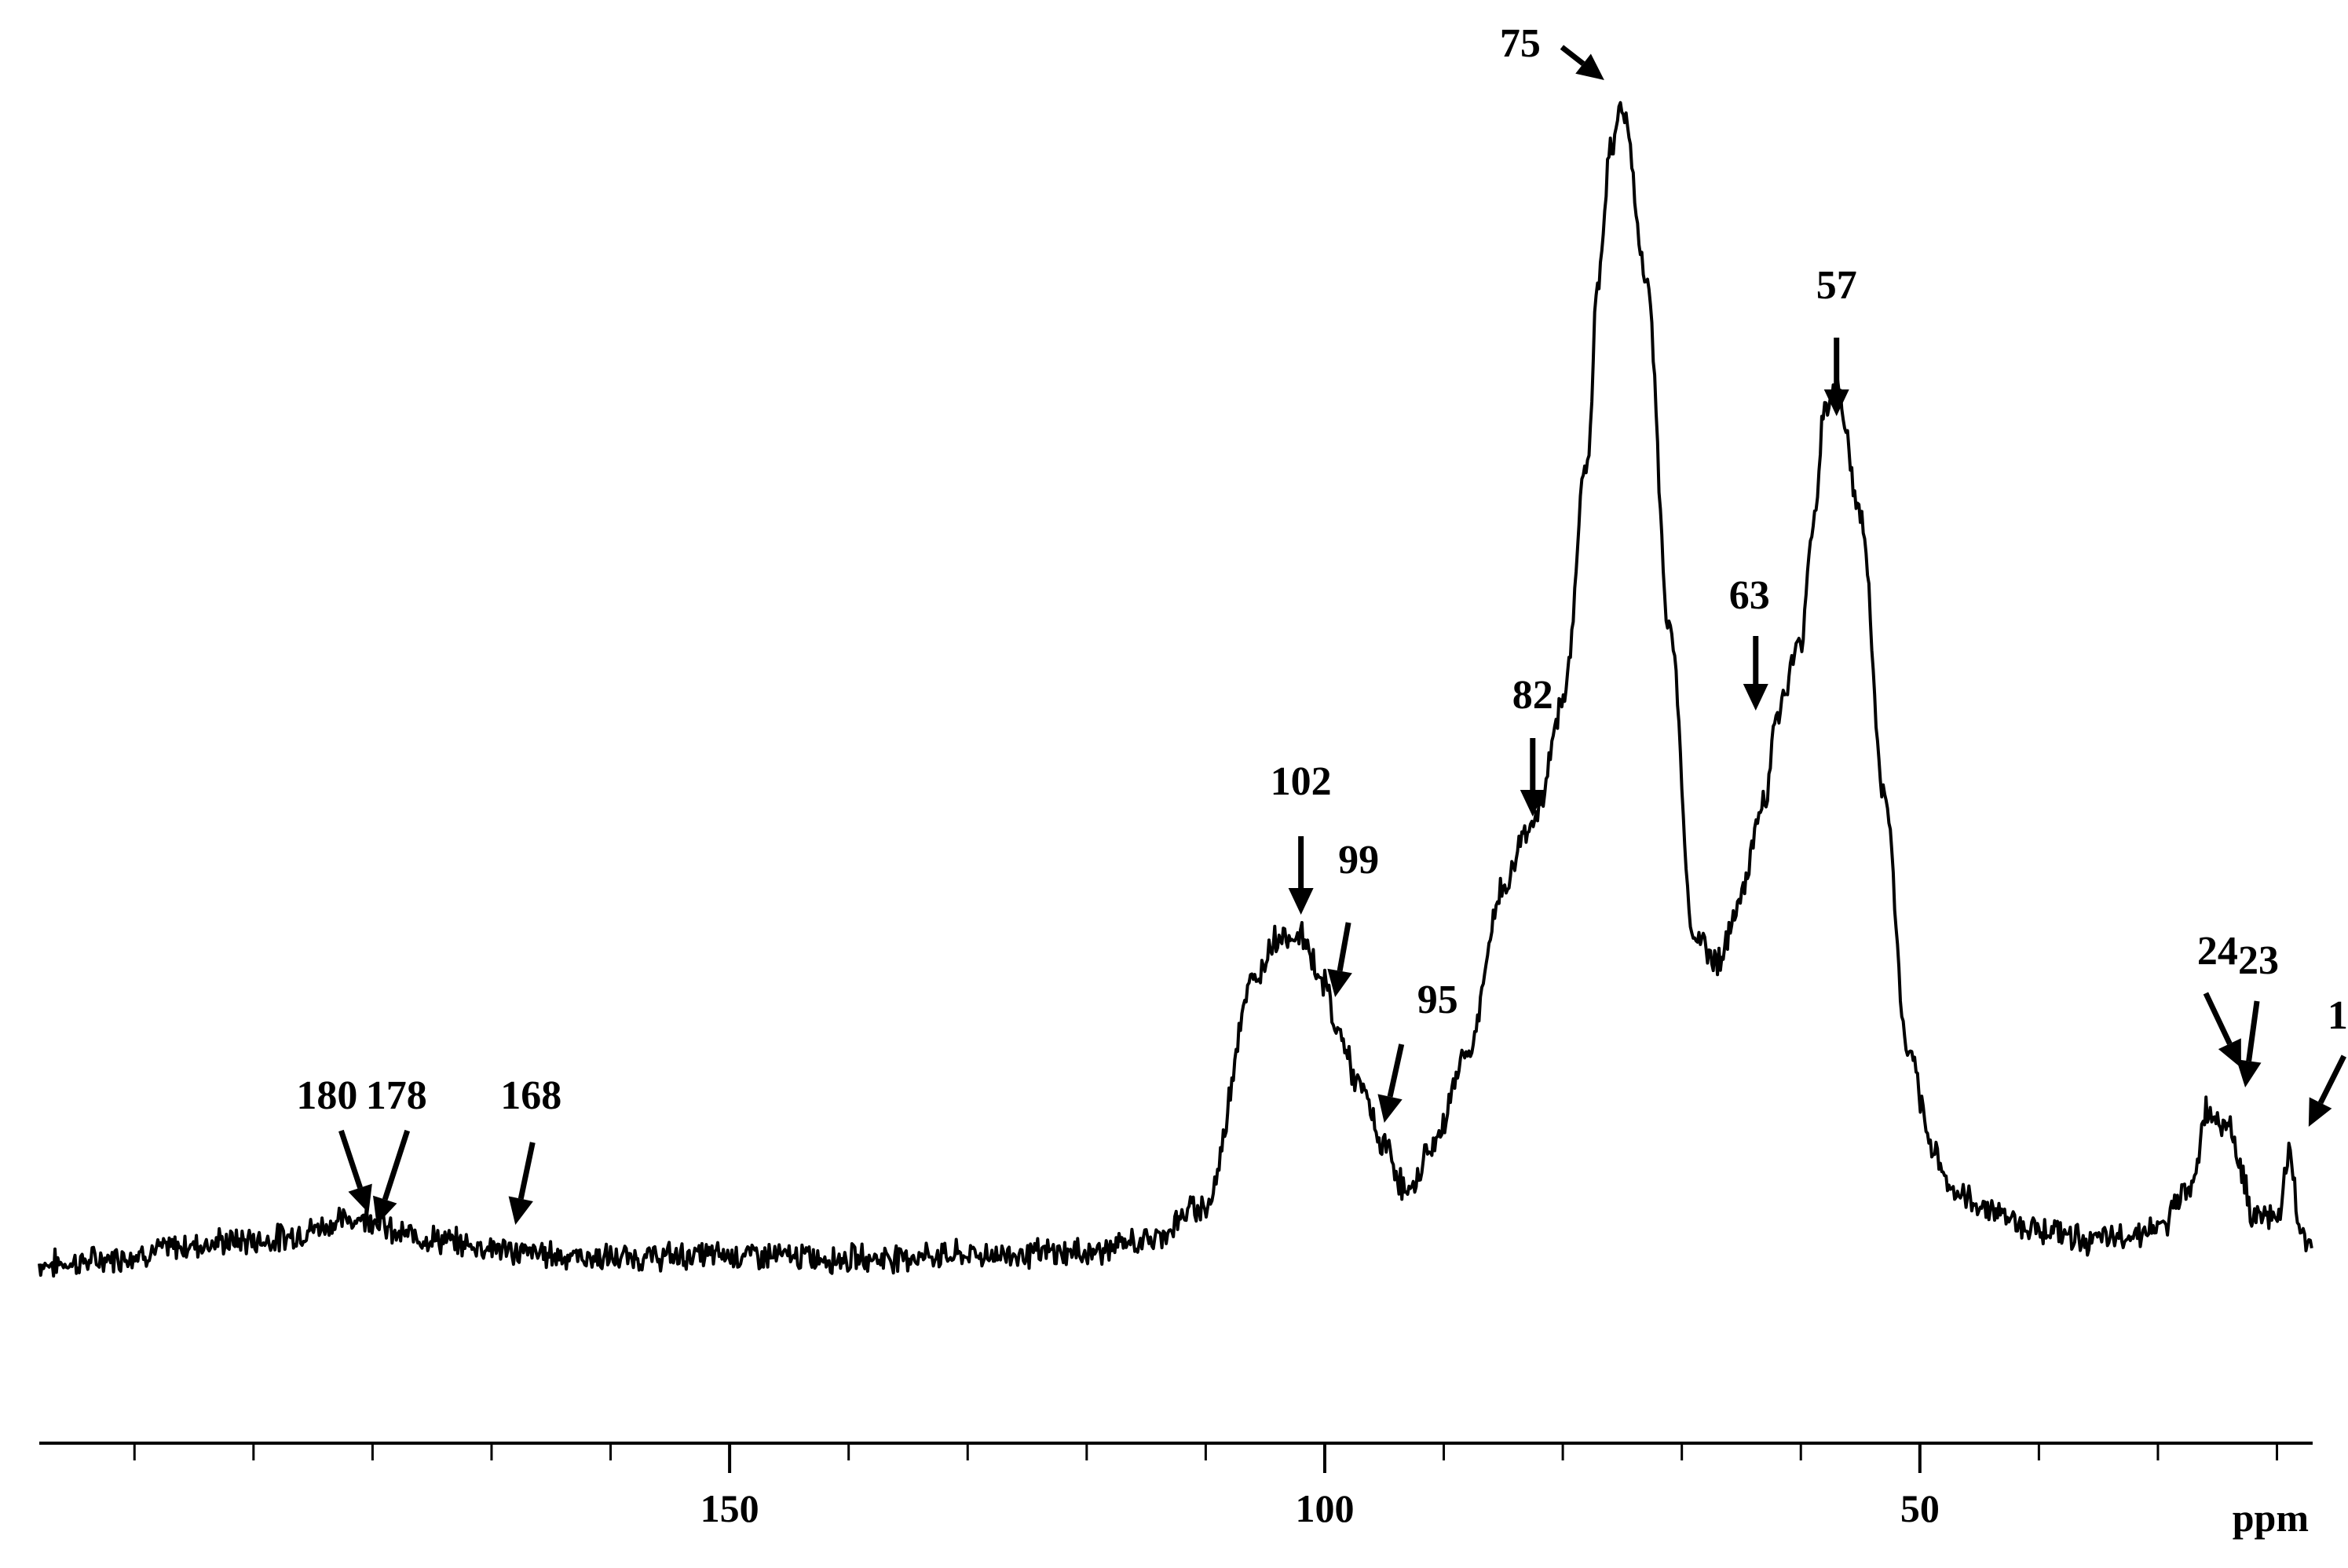 This screenshot has width=2348, height=1568. I want to click on peak-label: 168, so click(530, 1095).